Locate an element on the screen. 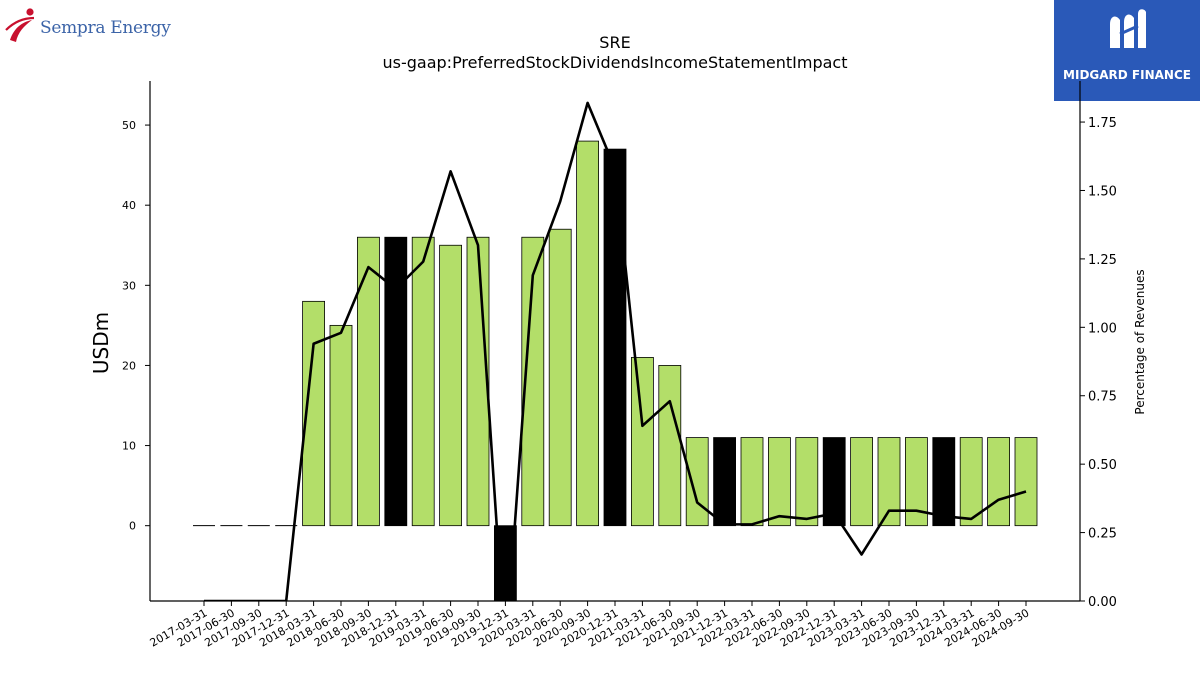 This screenshot has height=675, width=1200. y2-tick-label: 1.75 is located at coordinates (1102, 123).